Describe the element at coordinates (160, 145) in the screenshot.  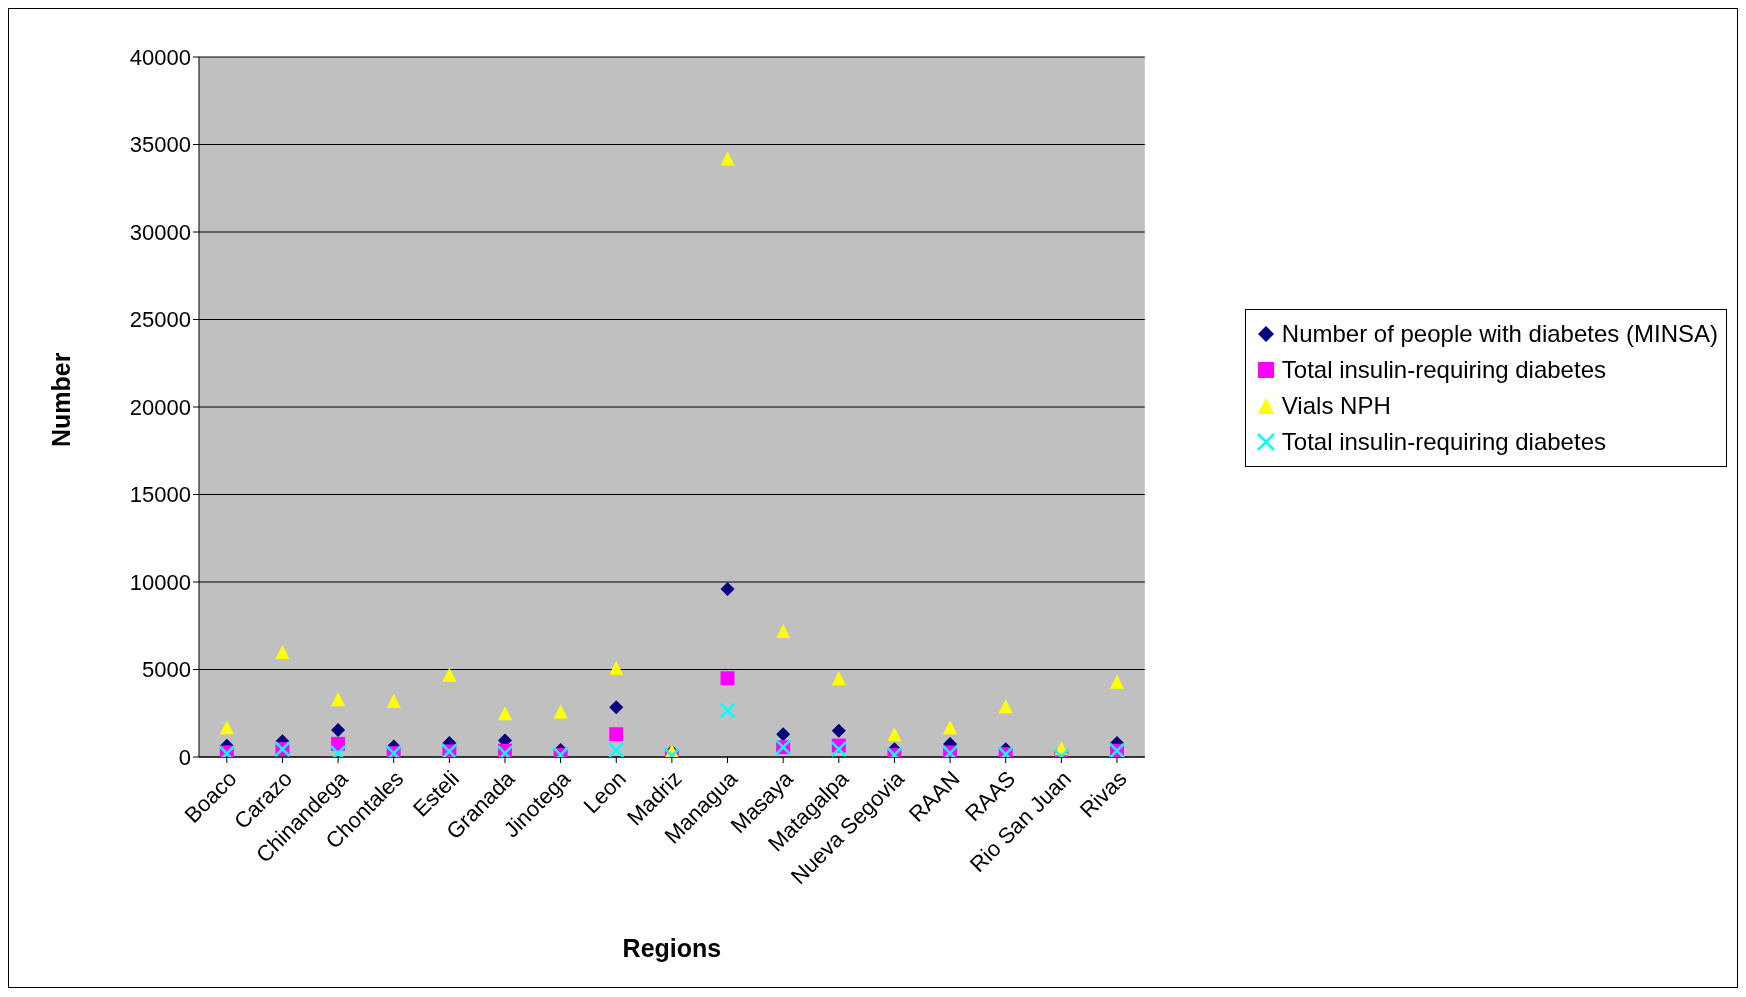
I see `y-tick-label: 35000` at that location.